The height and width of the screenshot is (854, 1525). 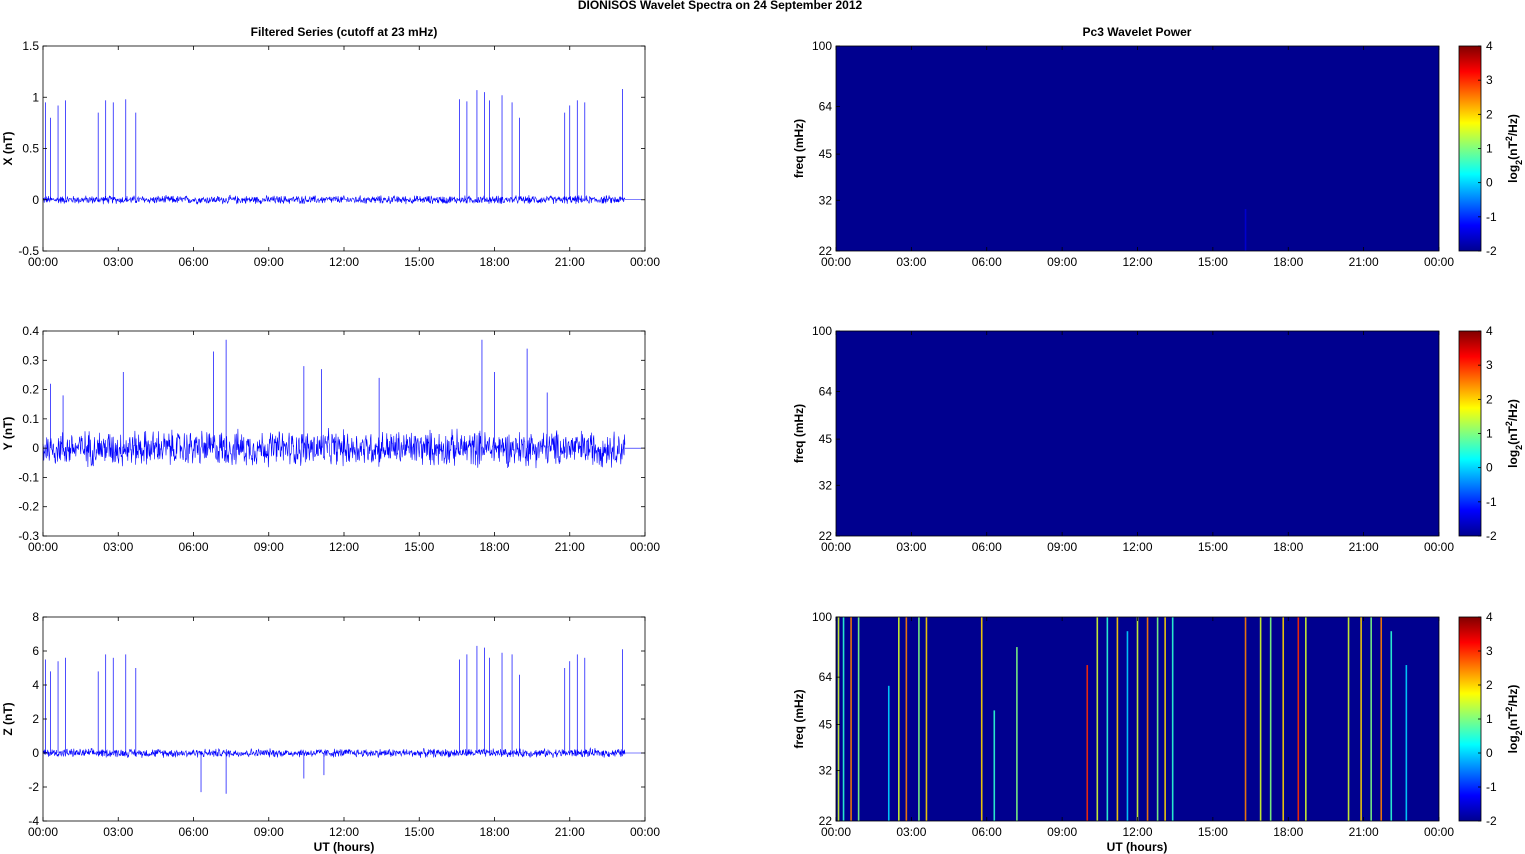 I want to click on x-tick-label: 03:00, so click(x=118, y=547).